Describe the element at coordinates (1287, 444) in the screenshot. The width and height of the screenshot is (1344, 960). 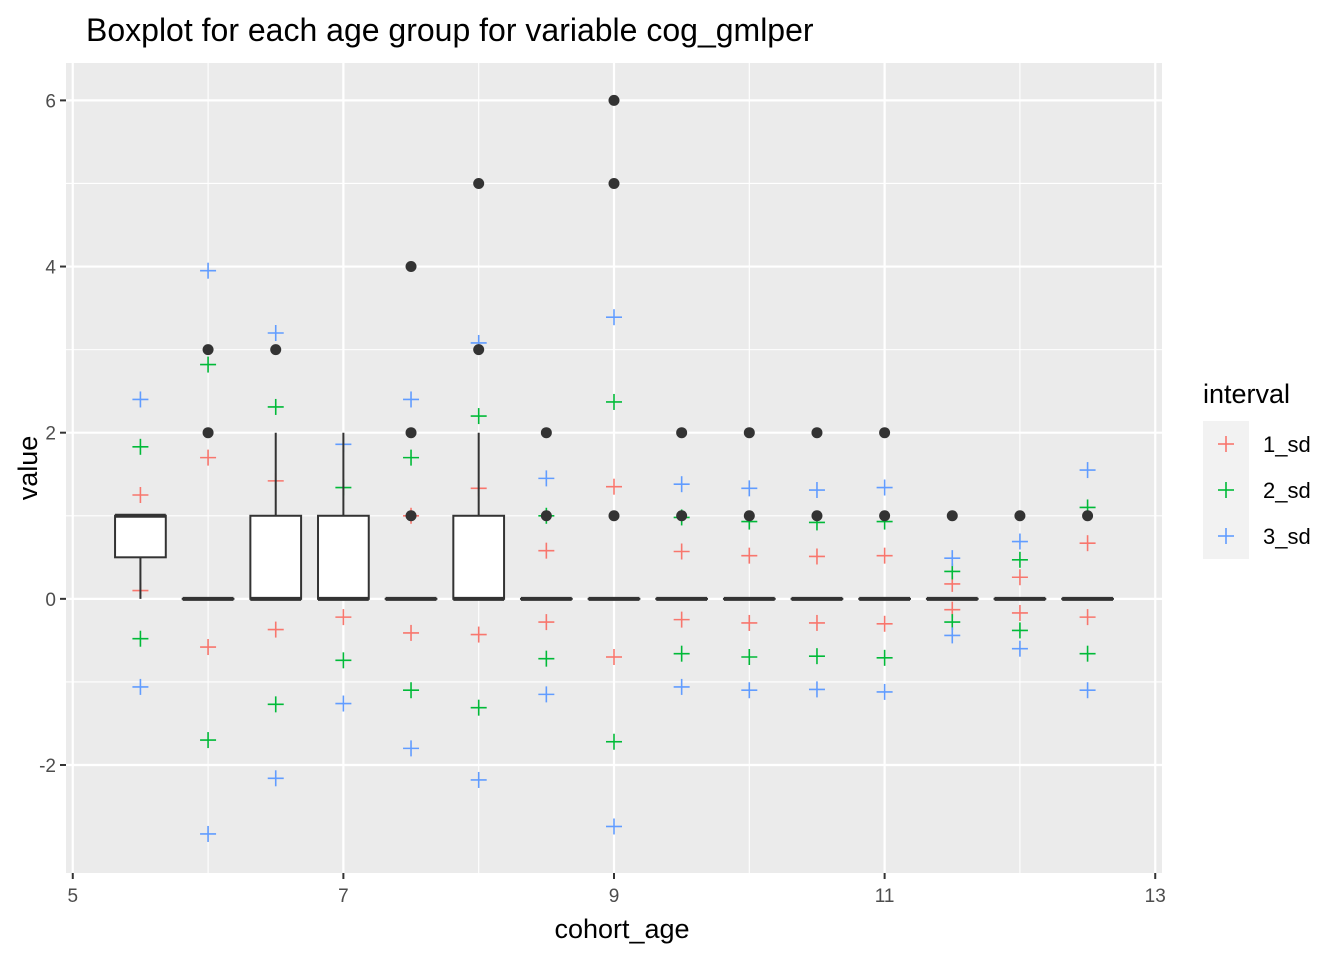
I see `legend-label: 1_sd` at that location.